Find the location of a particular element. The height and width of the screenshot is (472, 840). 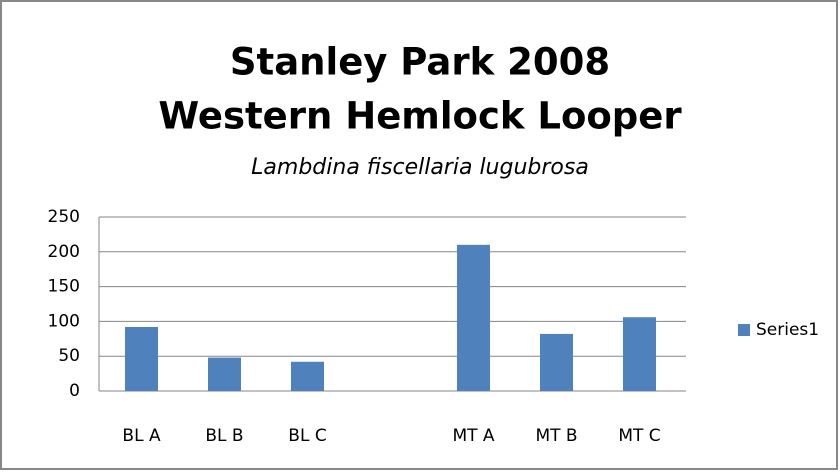

x-tick-label: BL A is located at coordinates (141, 436).